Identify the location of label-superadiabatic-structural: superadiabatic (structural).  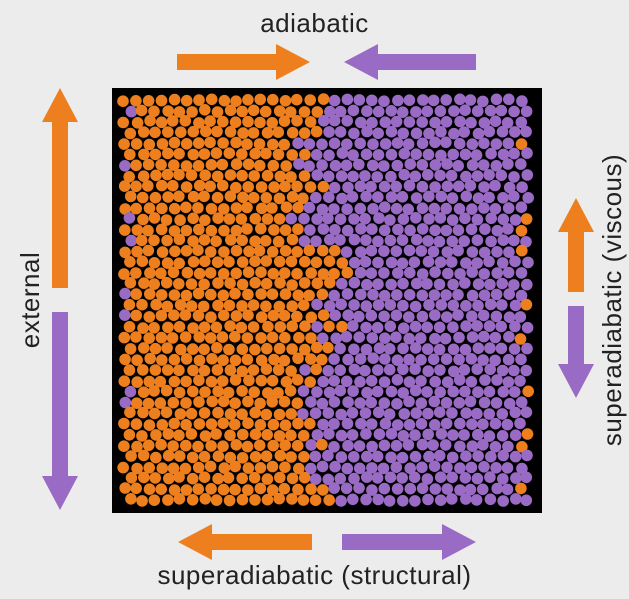
(314, 575).